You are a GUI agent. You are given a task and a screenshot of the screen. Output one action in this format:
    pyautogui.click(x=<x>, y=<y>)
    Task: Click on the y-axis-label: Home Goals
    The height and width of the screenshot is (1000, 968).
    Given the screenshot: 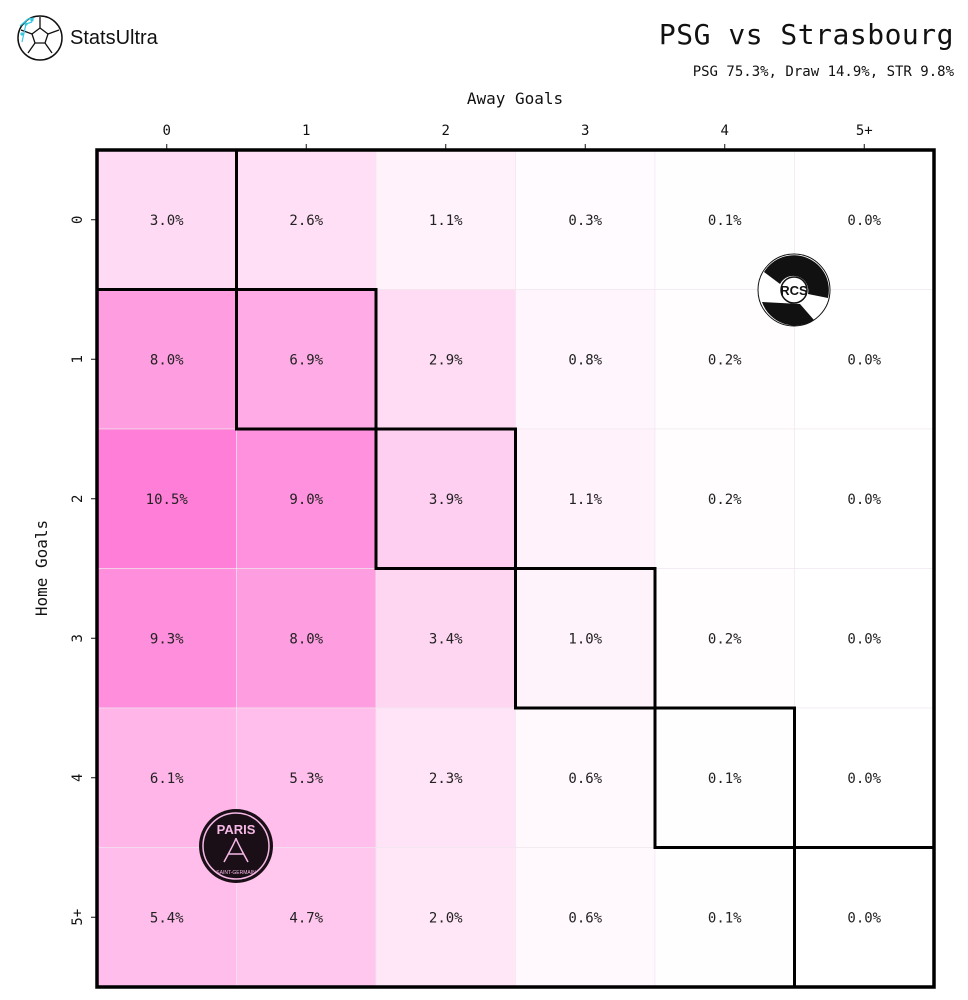 What is the action you would take?
    pyautogui.click(x=41, y=568)
    